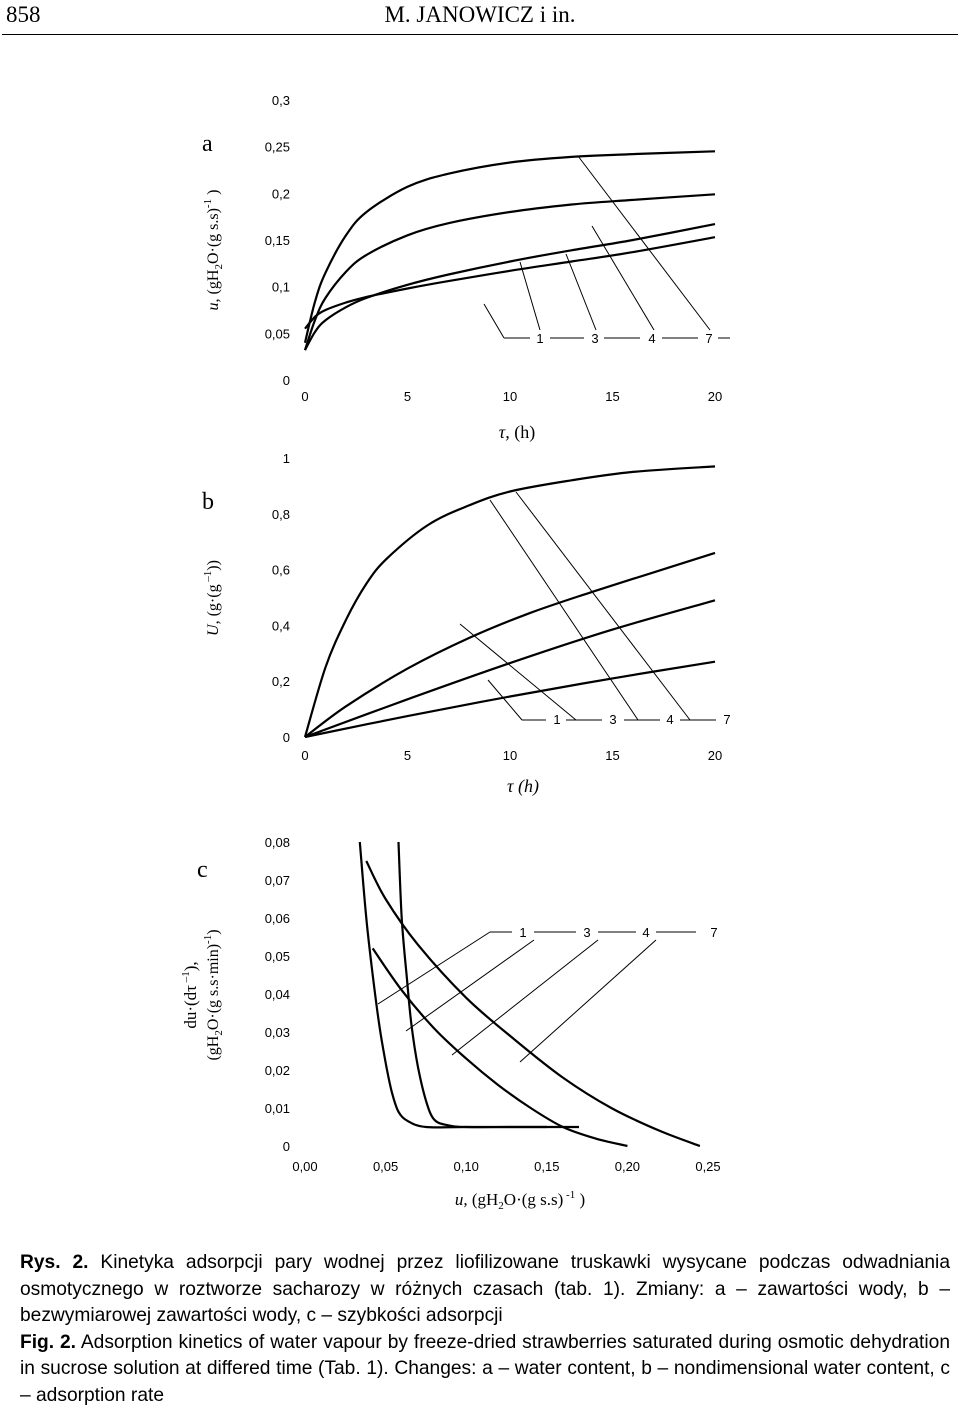  I want to click on panel-a-xlabel: τ, (h), so click(517, 432).